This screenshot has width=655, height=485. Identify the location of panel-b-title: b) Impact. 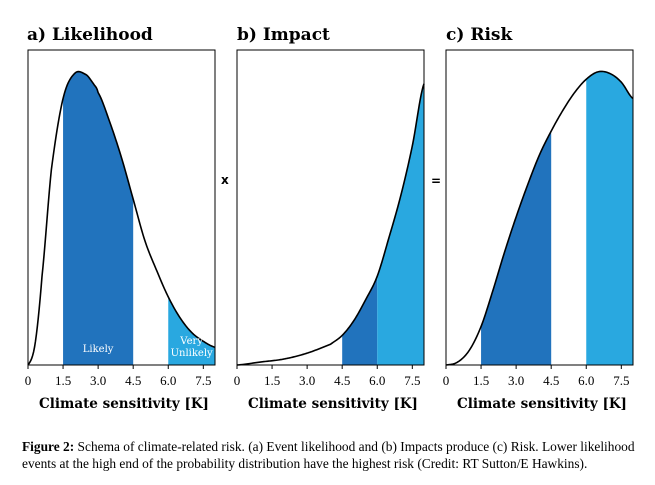
(283, 35).